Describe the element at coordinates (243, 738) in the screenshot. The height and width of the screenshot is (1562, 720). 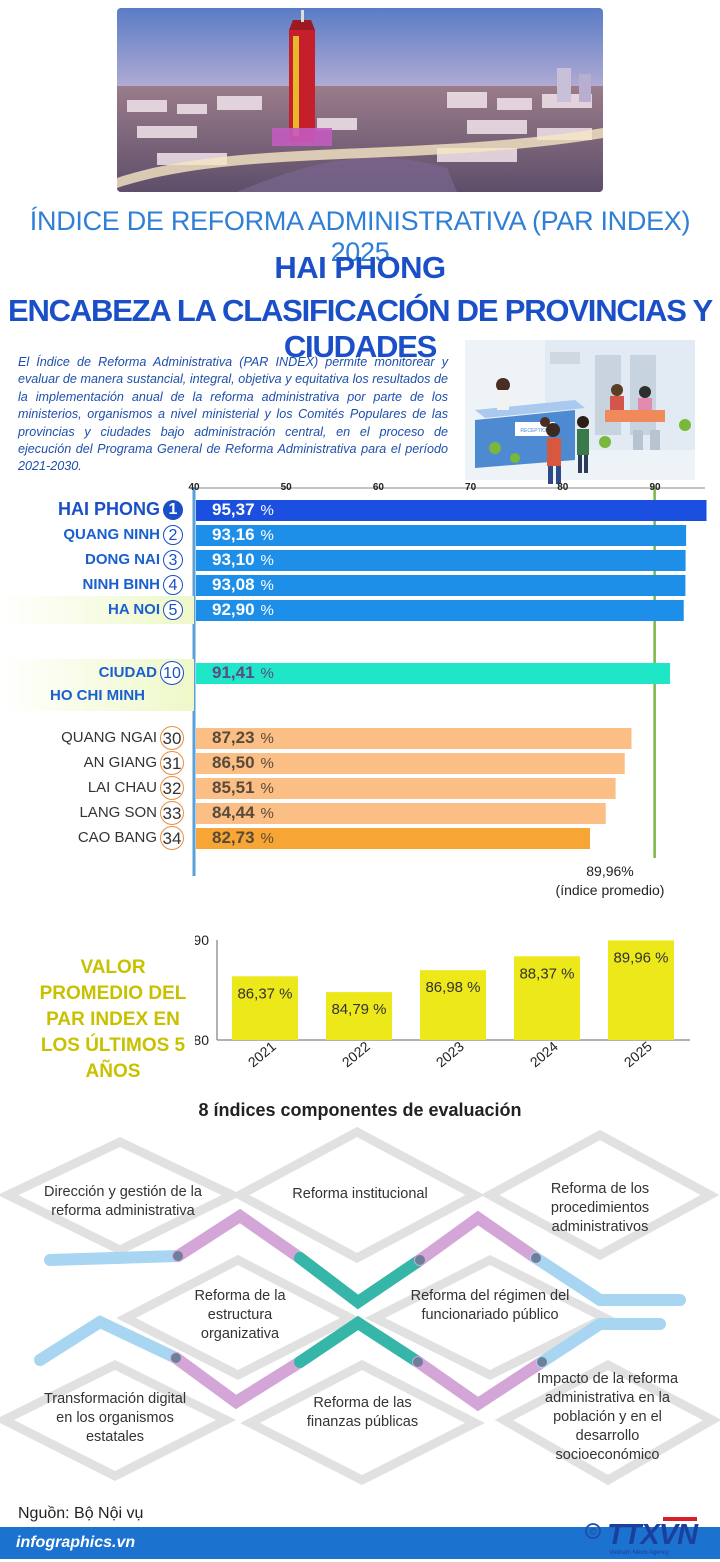
I see `bar-value-label: 87,23%` at that location.